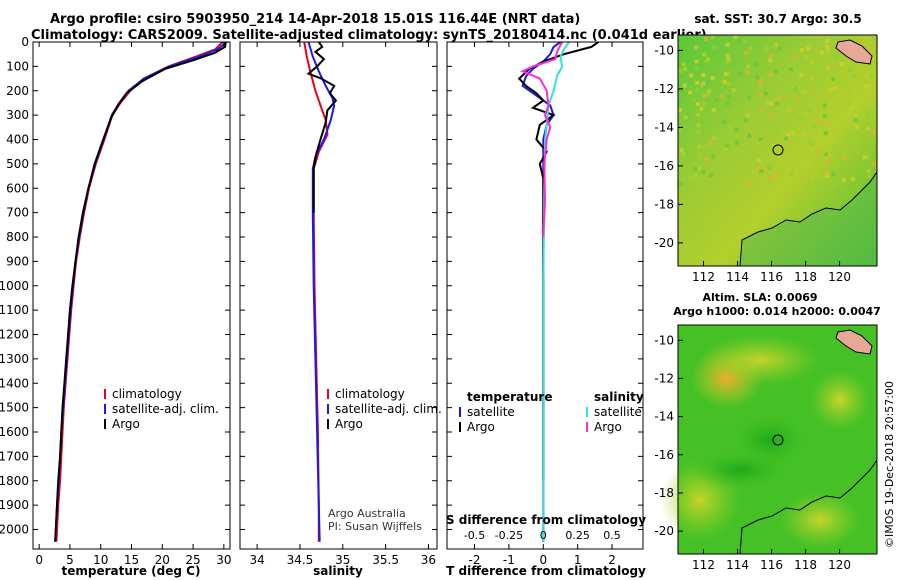 Image resolution: width=900 pixels, height=580 pixels. I want to click on difference-s-xtick-label: 0.5, so click(612, 535).